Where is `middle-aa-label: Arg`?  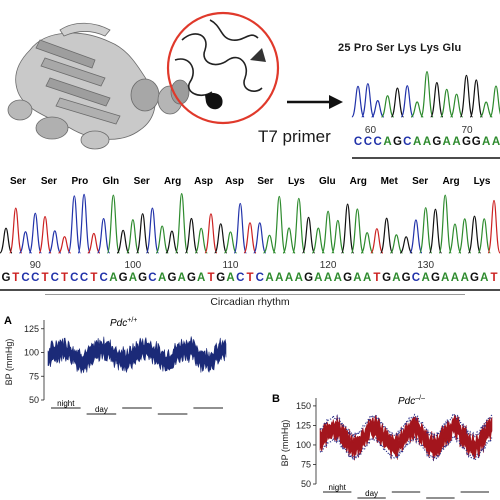 middle-aa-label: Arg is located at coordinates (358, 181).